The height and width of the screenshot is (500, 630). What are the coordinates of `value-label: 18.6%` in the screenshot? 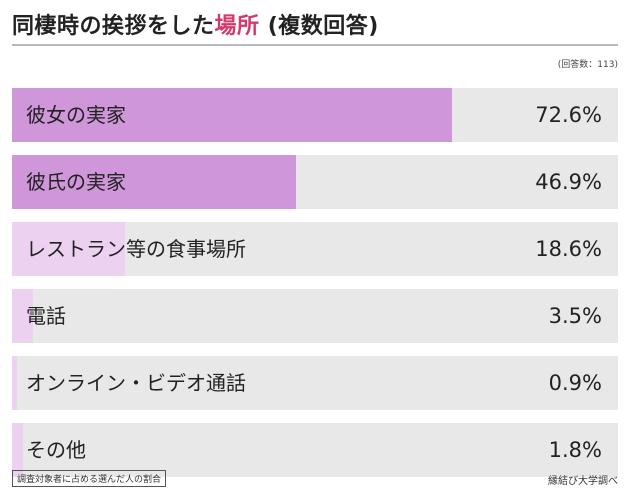 It's located at (568, 249).